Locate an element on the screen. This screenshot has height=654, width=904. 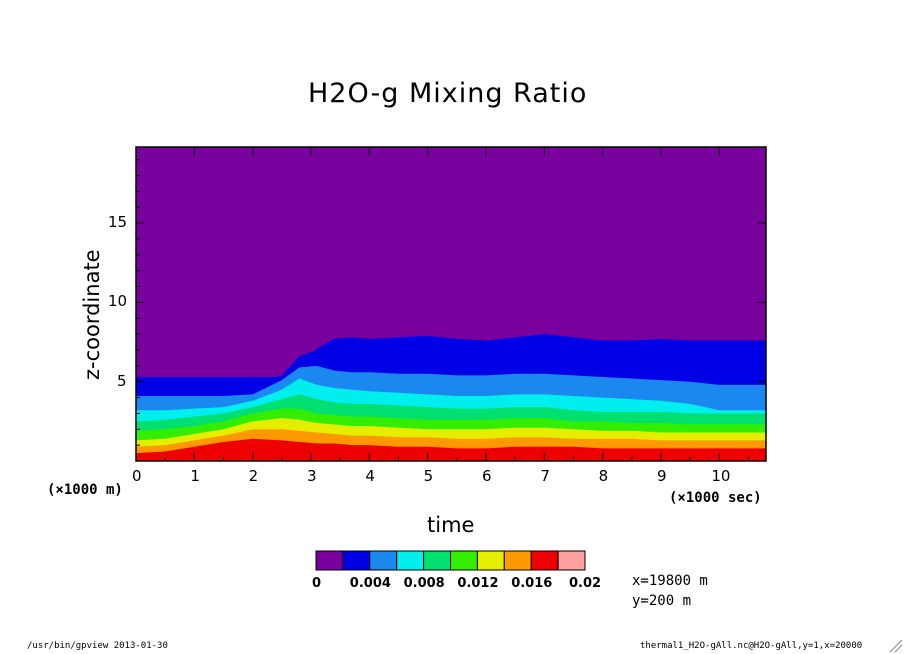
y-tick-label: 15 is located at coordinates (118, 222).